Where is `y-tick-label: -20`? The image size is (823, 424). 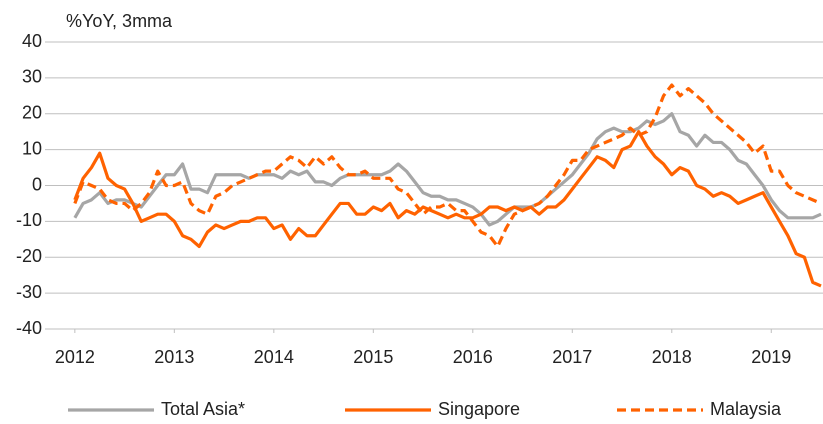
y-tick-label: -20 is located at coordinates (29, 256).